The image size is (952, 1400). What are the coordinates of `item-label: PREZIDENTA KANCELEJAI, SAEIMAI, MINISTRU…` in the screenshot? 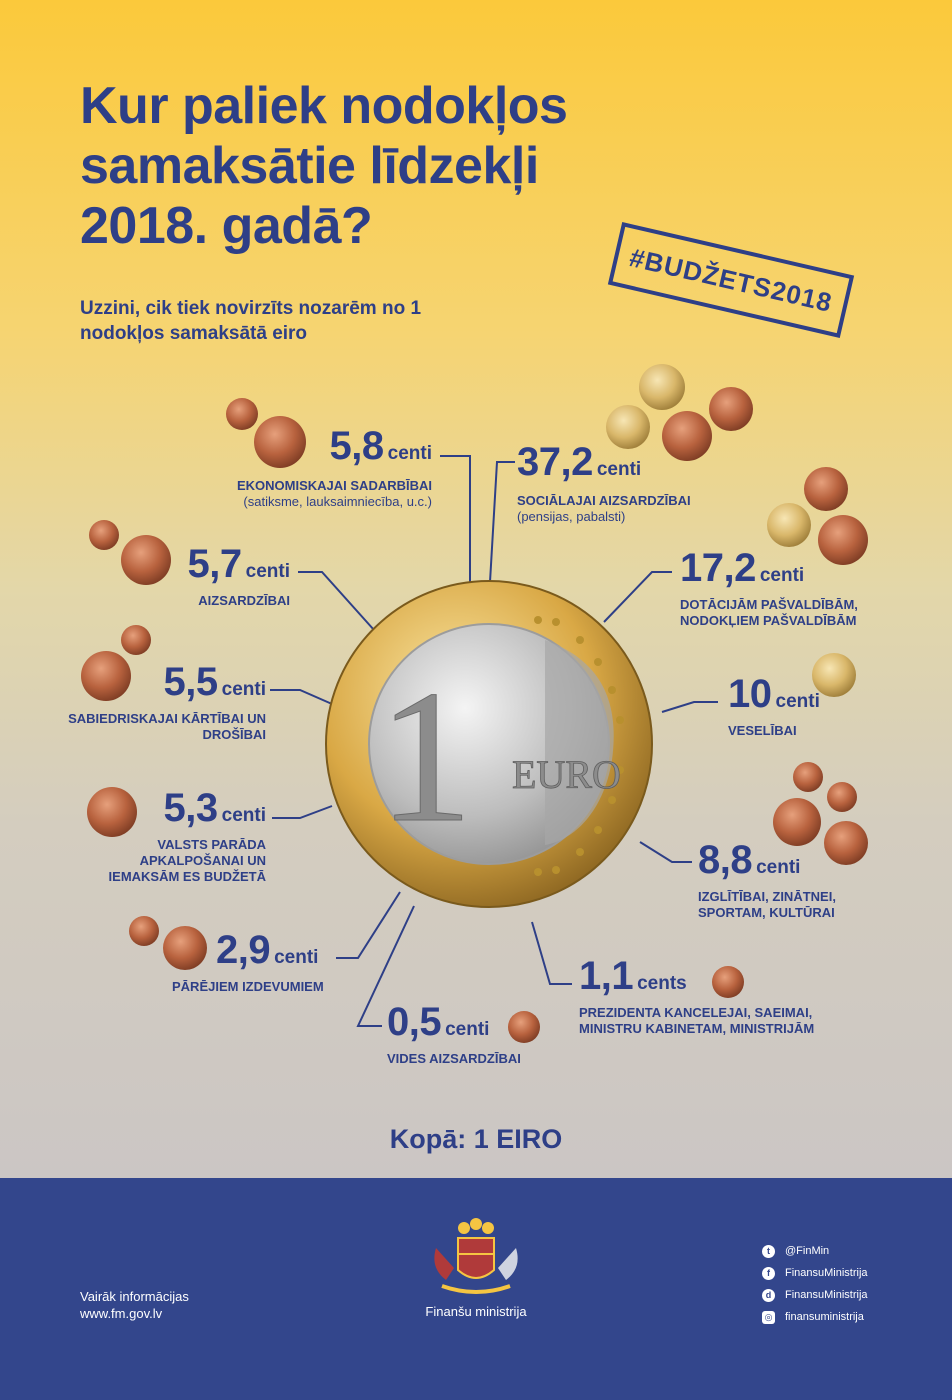 It's located at (697, 1020).